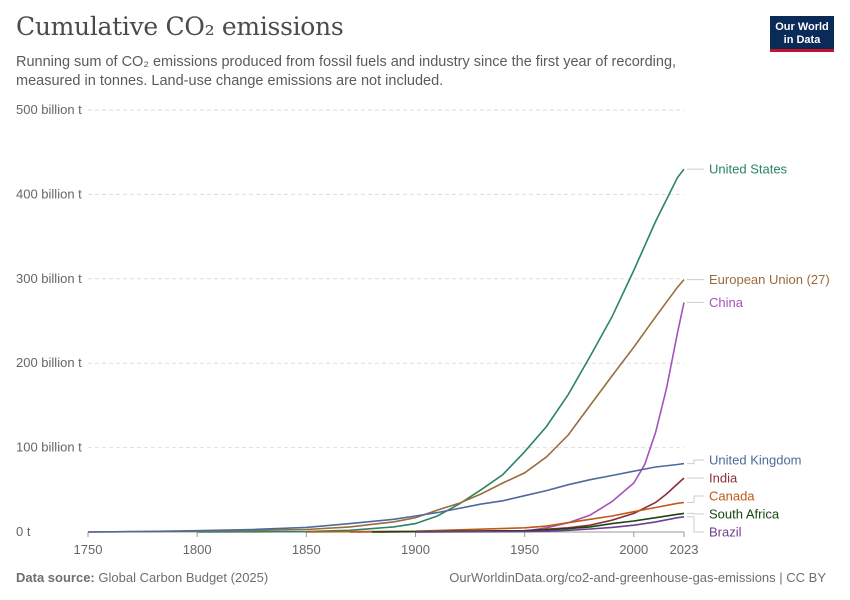 This screenshot has width=850, height=600. What do you see at coordinates (802, 40) in the screenshot?
I see `logo-line-2: in Data` at bounding box center [802, 40].